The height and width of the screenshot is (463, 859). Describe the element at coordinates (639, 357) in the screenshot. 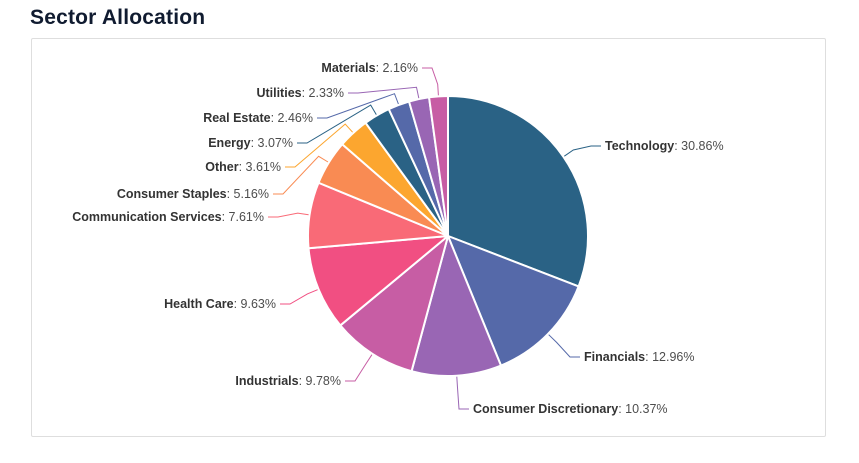

I see `slice-label: Financials: 12.96%` at that location.